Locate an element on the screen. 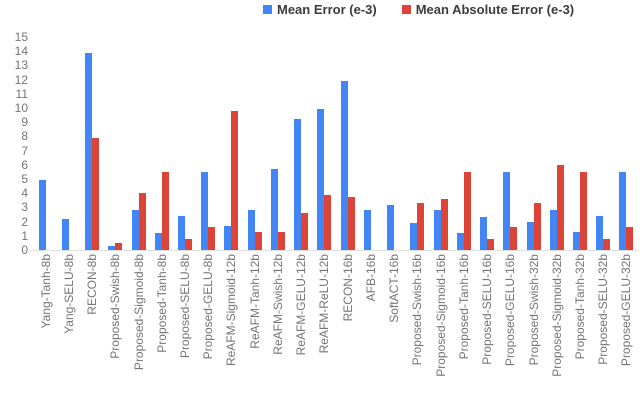 This screenshot has height=412, width=640. x-axis-label-cell: Proposed-Sigmoid-8b is located at coordinates (138, 332).